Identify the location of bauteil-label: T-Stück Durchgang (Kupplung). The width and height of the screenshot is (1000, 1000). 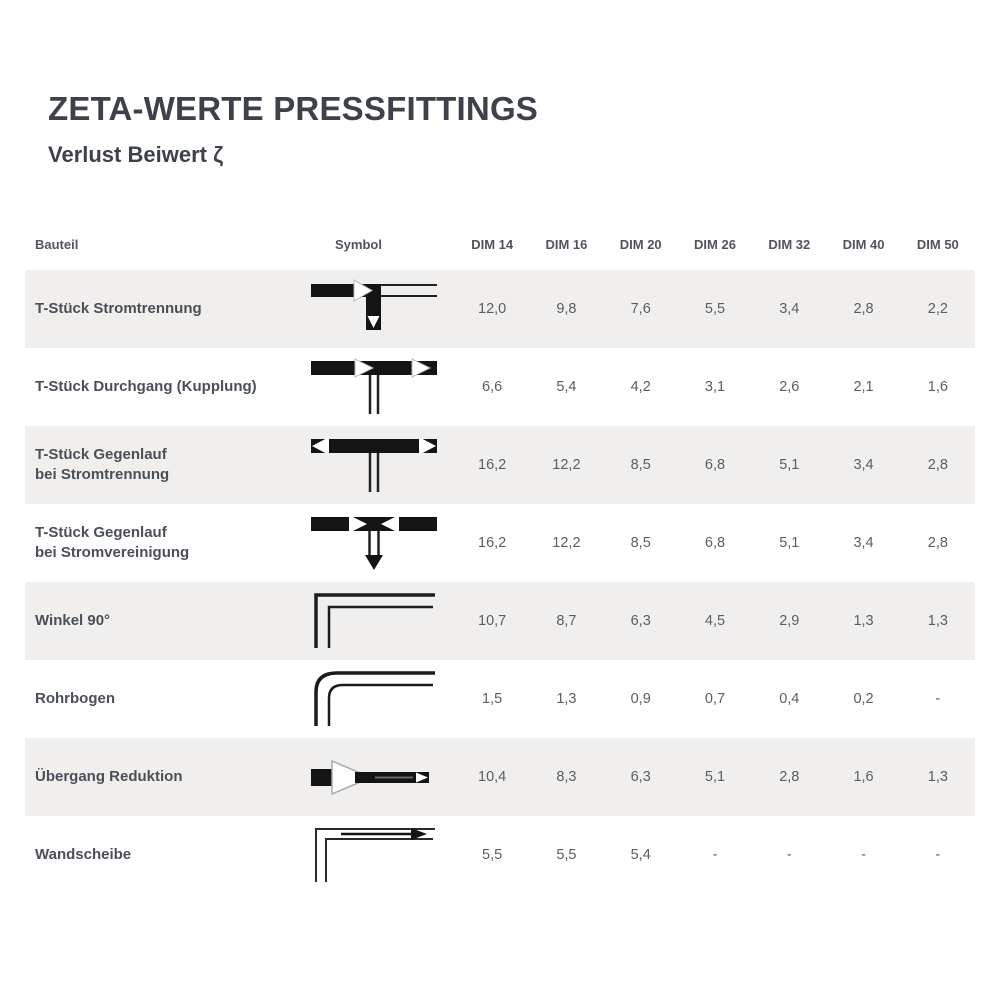
(146, 386).